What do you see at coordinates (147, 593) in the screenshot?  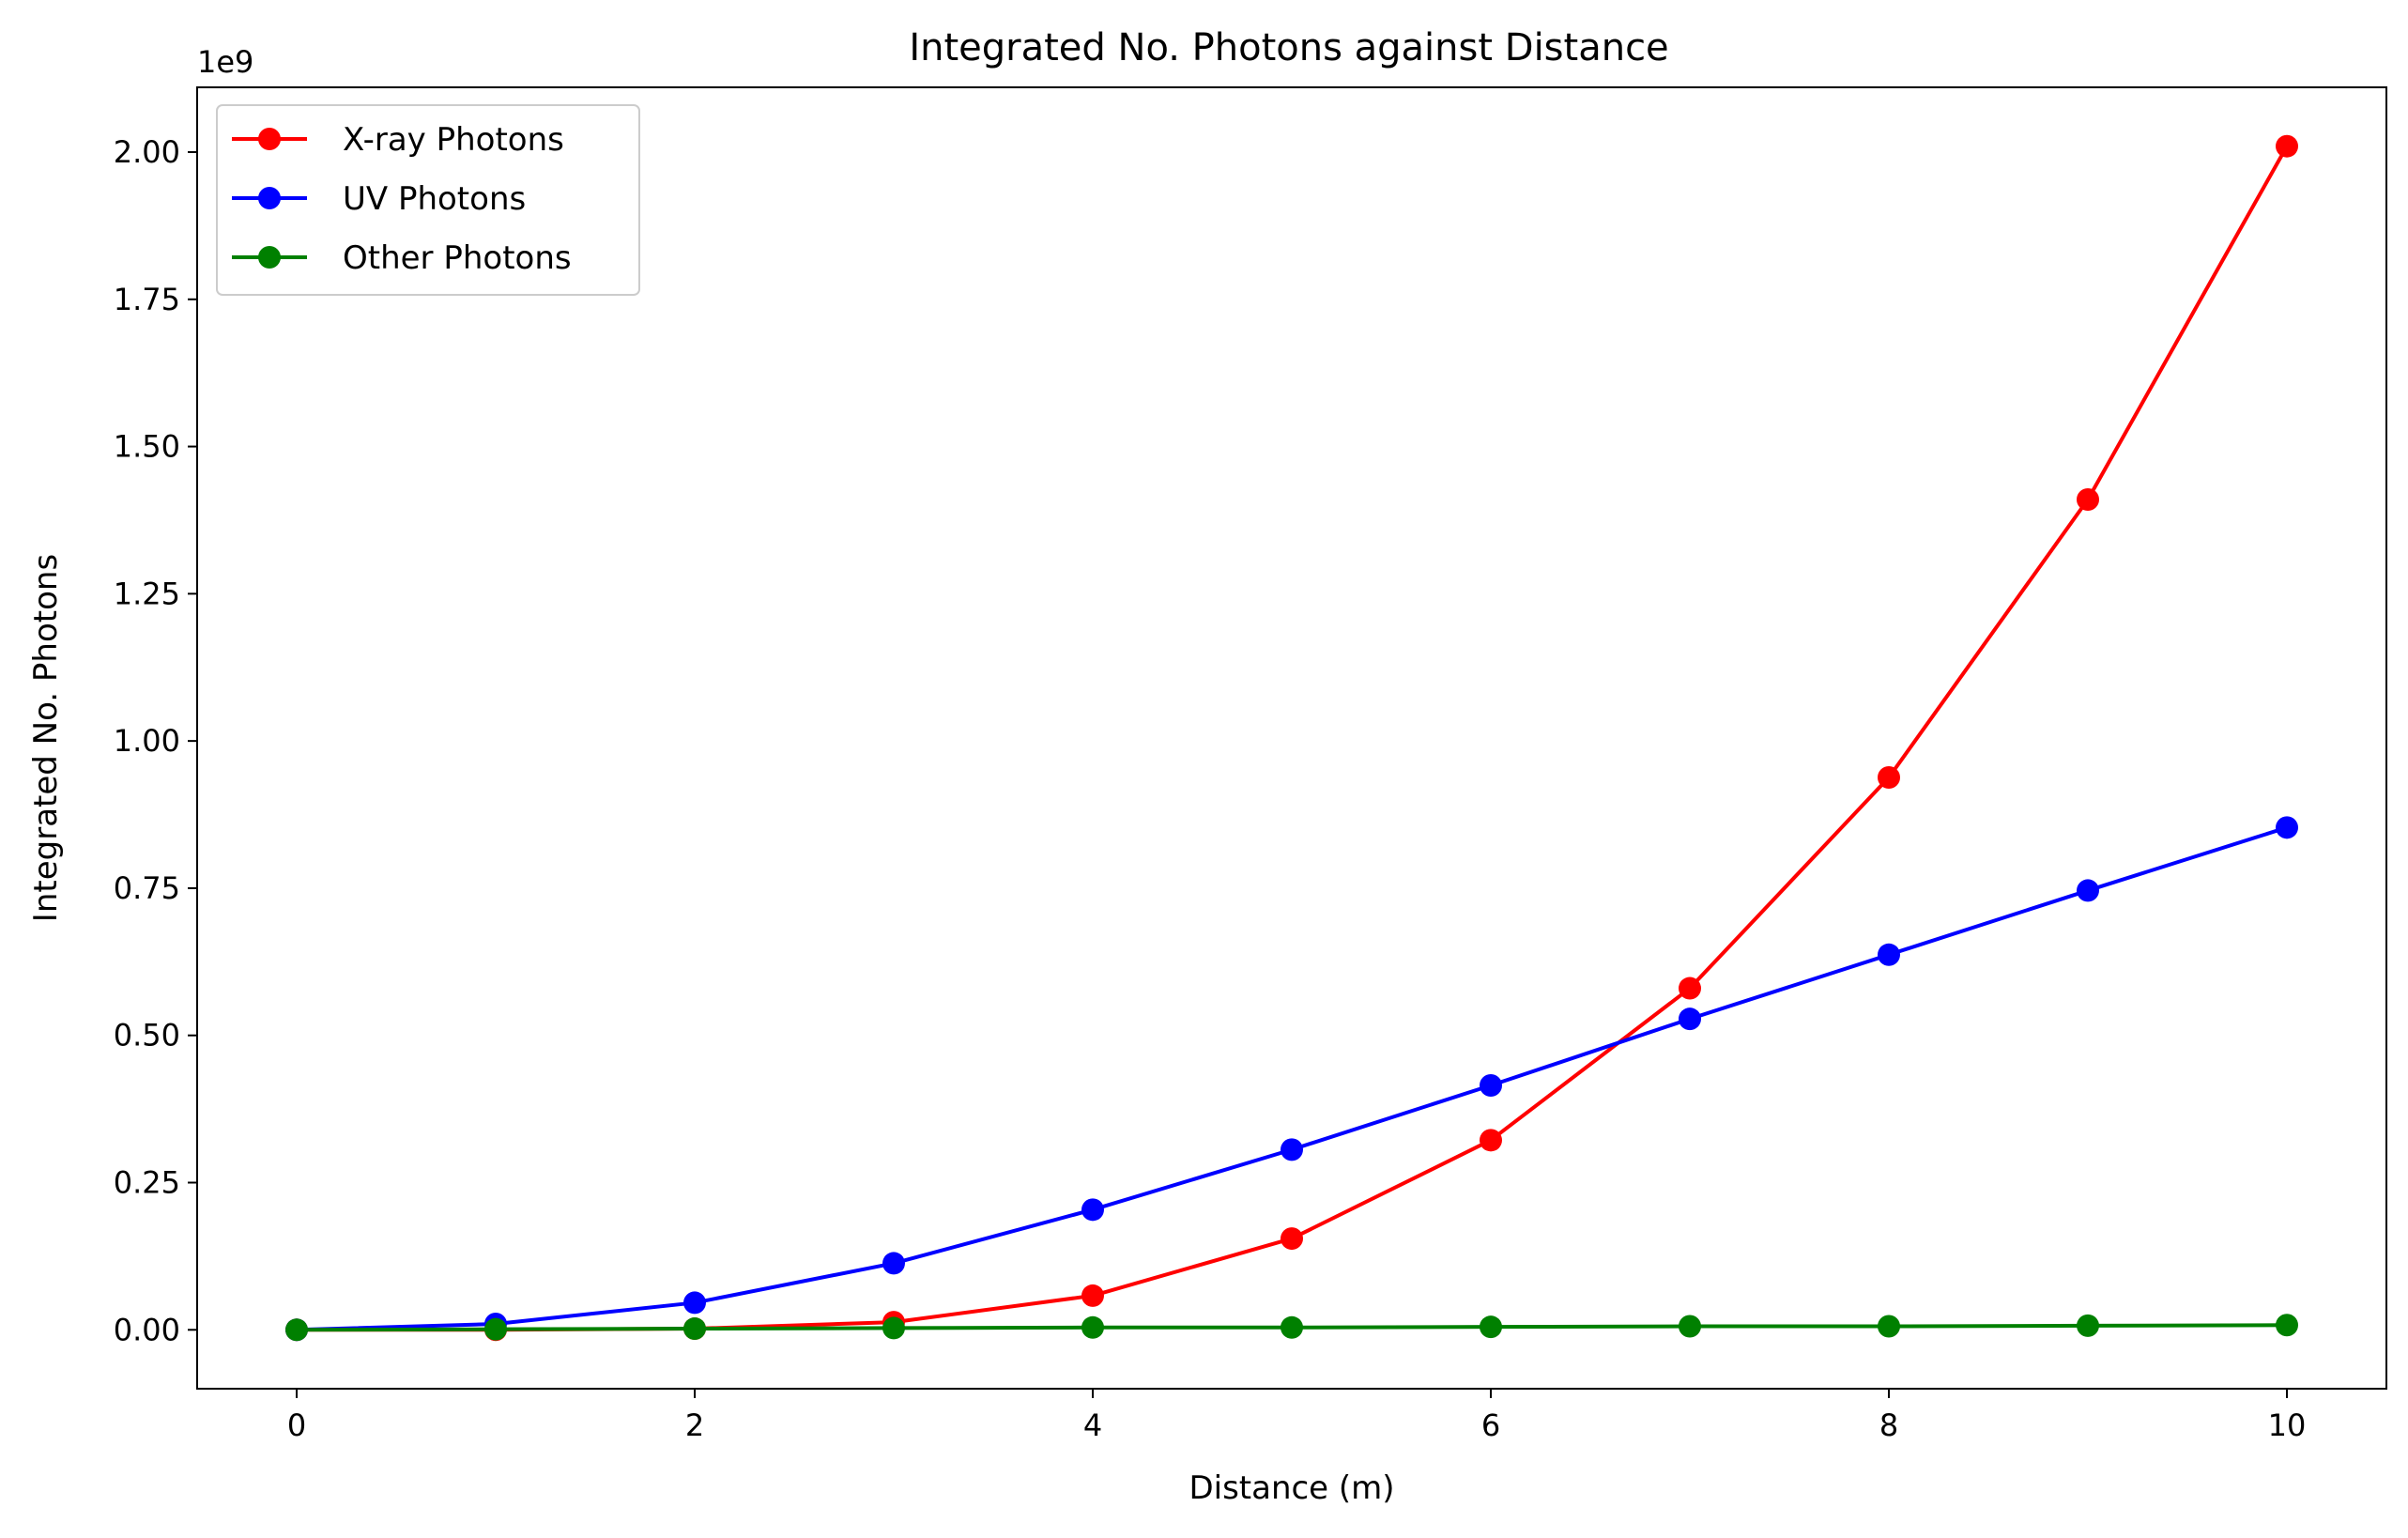 I see `y-tick-label: 1.25` at bounding box center [147, 593].